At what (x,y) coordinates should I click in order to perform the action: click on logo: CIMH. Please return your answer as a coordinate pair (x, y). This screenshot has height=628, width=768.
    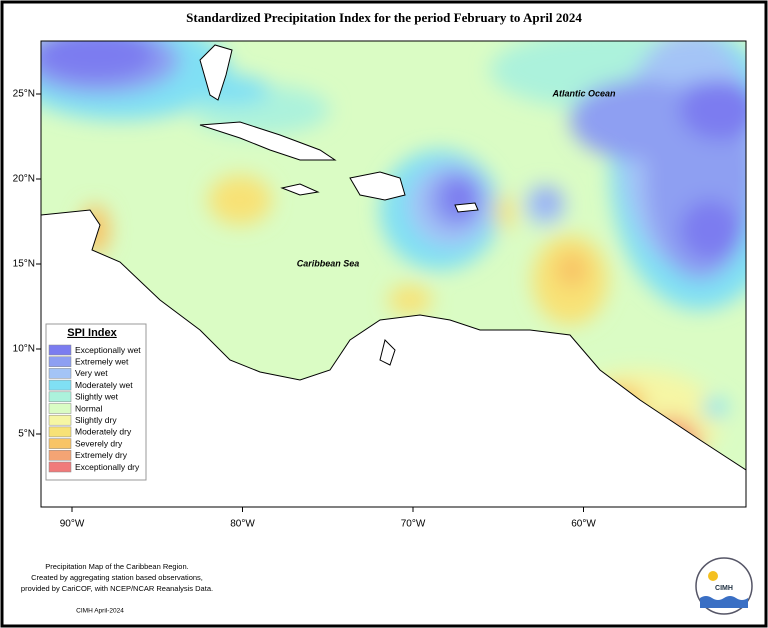
    Looking at the image, I should click on (724, 586).